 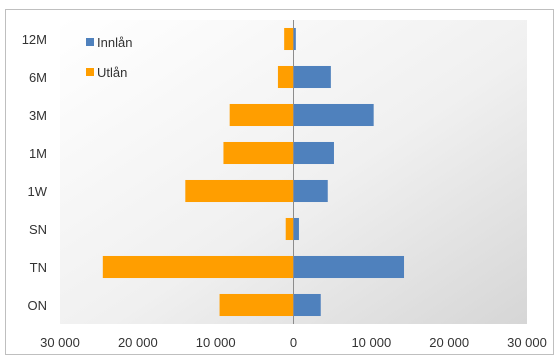 What do you see at coordinates (38, 305) in the screenshot?
I see `y-tick-label-on: ON` at bounding box center [38, 305].